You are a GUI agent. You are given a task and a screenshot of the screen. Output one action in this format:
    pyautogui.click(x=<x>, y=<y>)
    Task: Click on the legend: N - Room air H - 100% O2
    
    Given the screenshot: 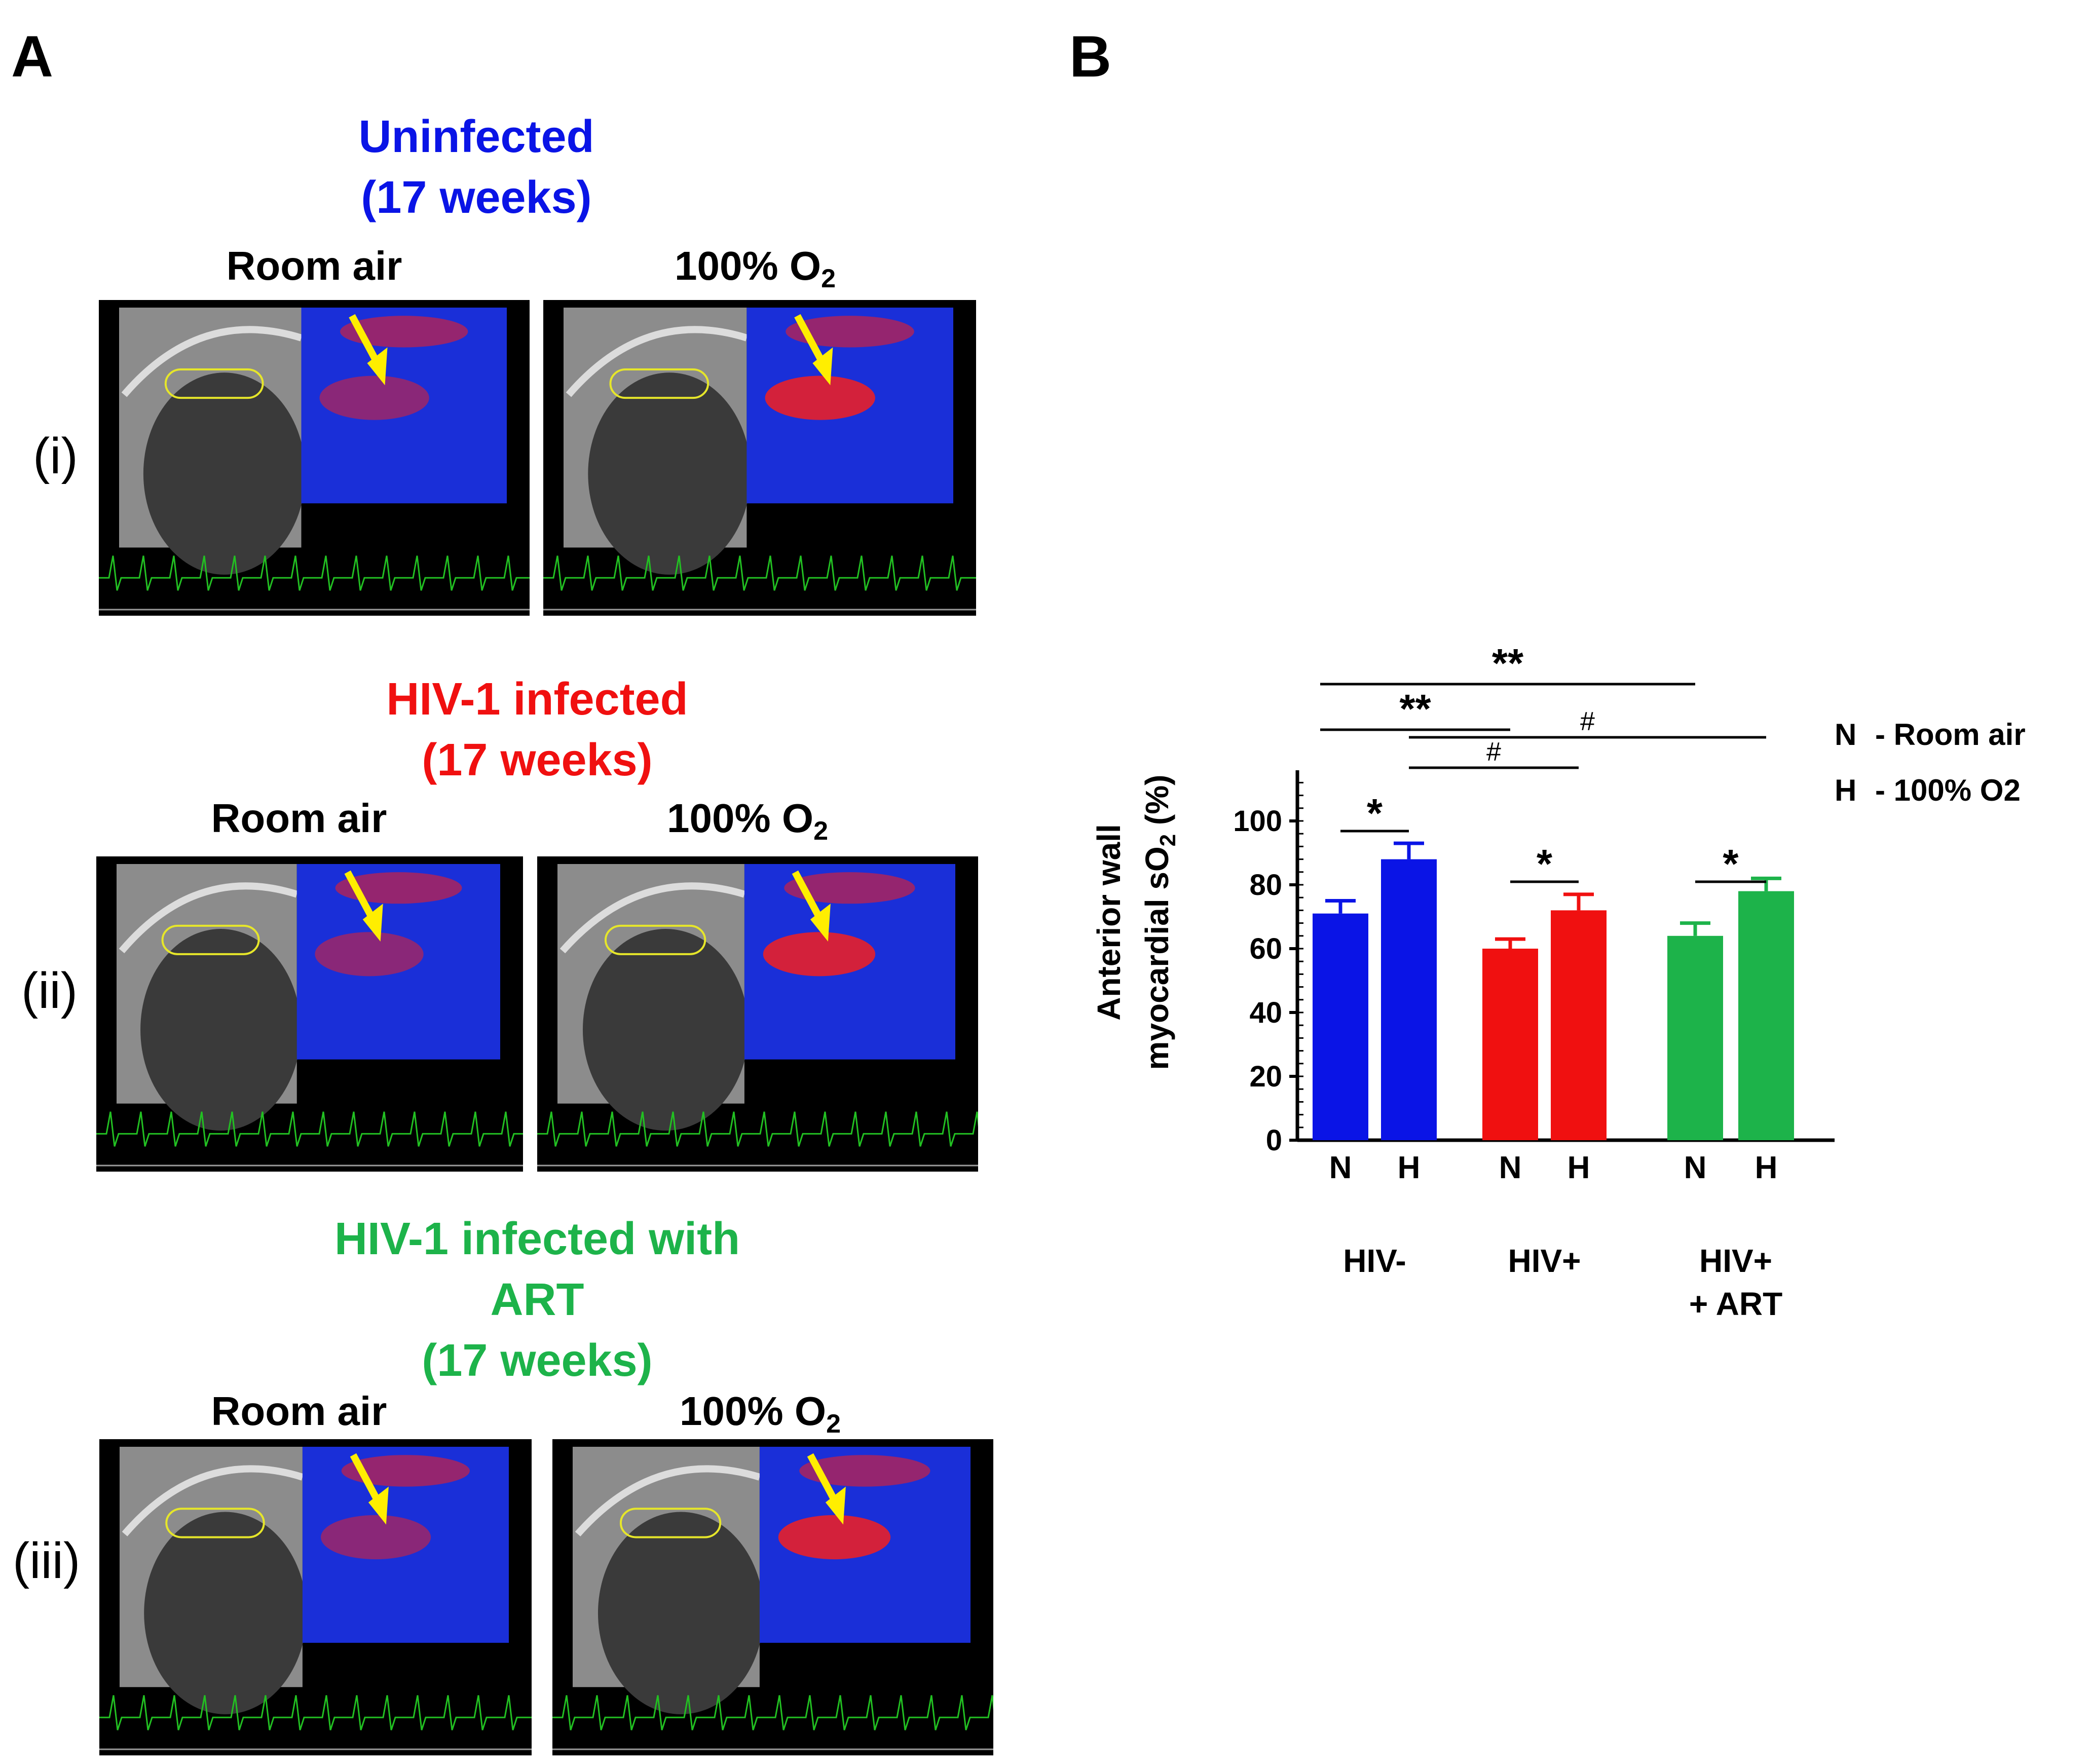 What is the action you would take?
    pyautogui.click(x=1930, y=762)
    